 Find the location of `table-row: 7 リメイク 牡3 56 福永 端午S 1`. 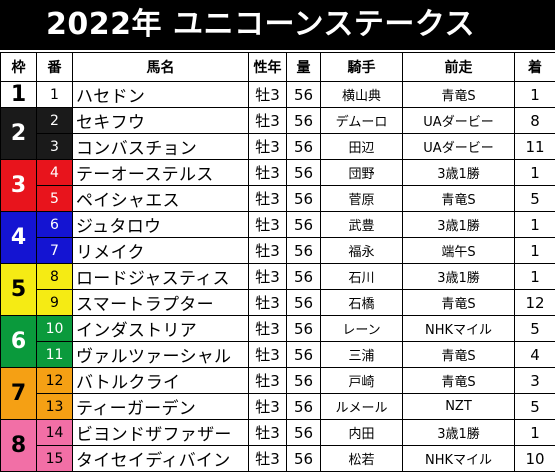

table-row: 7 リメイク 牡3 56 福永 端午S 1 is located at coordinates (278, 250).